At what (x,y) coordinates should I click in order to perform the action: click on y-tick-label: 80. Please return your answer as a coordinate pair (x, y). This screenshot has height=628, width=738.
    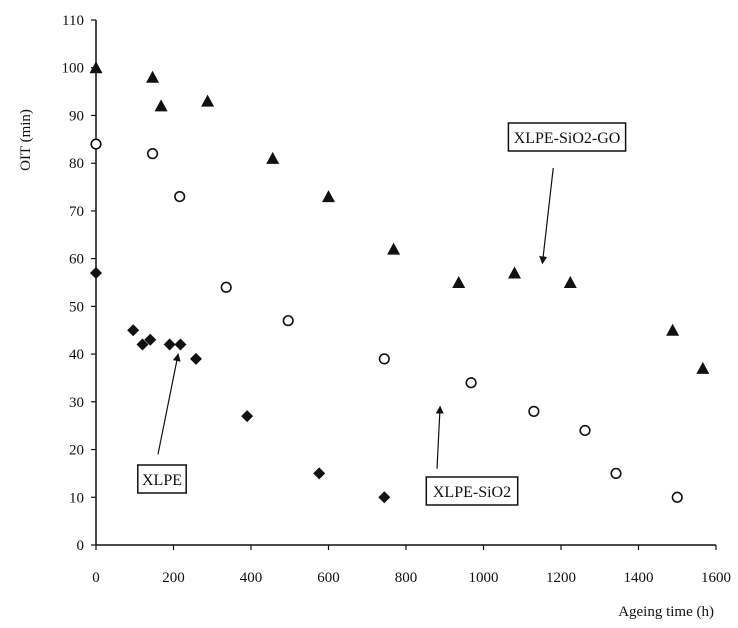
    Looking at the image, I should click on (76, 164).